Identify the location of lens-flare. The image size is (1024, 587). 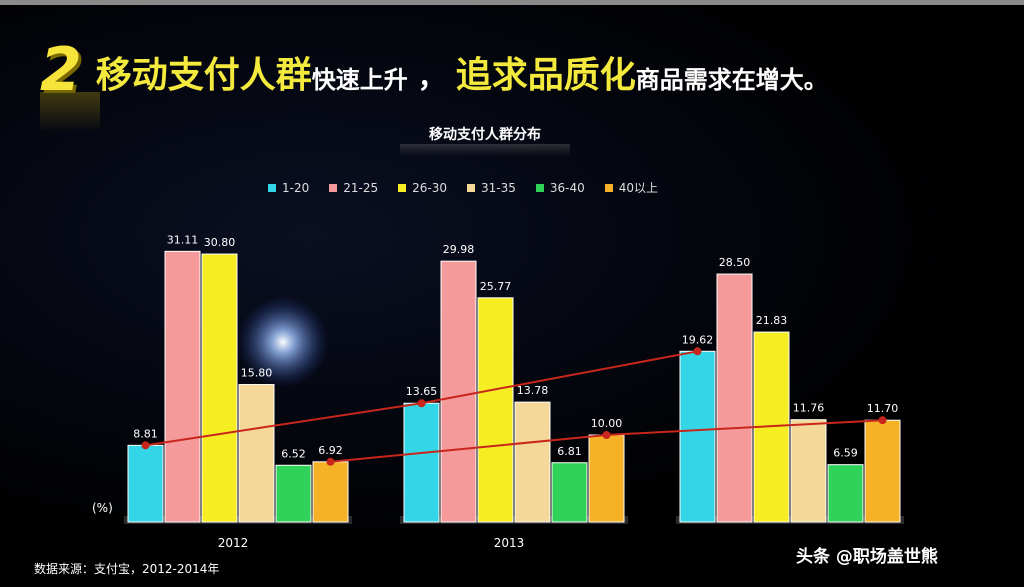
(283, 342).